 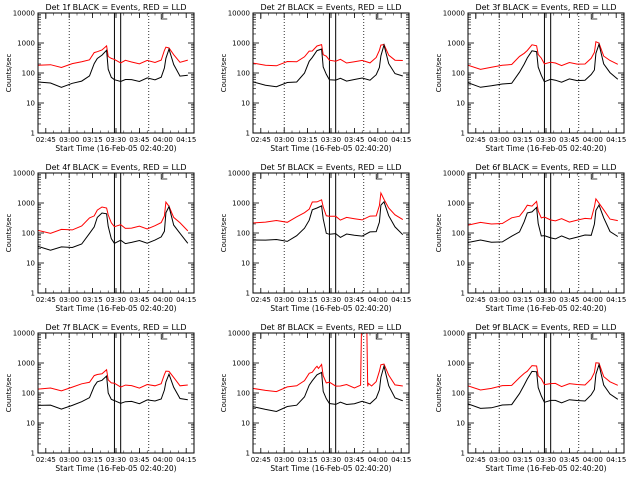 What do you see at coordinates (545, 7) in the screenshot?
I see `panel-title: Det 3f BLACK = Events, RED = LLD` at bounding box center [545, 7].